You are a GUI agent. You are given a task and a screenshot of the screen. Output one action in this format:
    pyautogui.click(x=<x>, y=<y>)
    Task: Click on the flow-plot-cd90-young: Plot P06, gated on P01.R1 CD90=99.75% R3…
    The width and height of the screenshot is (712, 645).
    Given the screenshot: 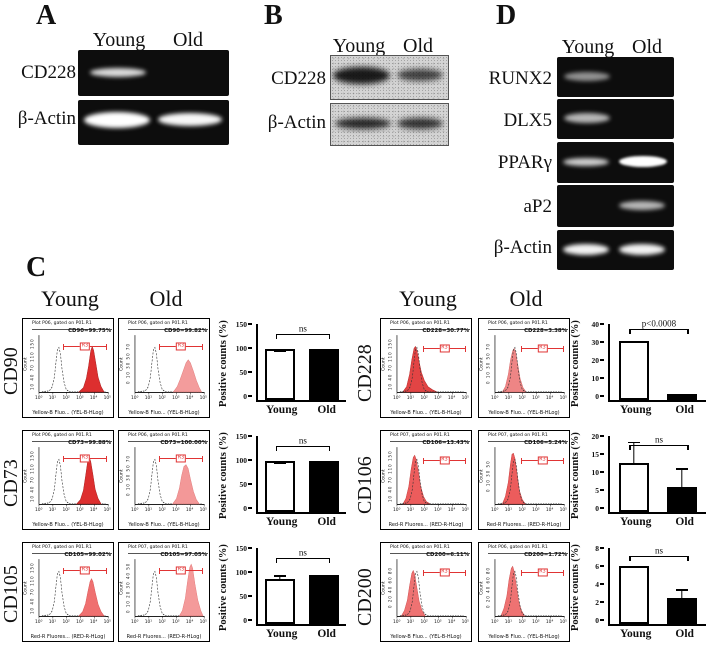 What is the action you would take?
    pyautogui.click(x=68, y=368)
    